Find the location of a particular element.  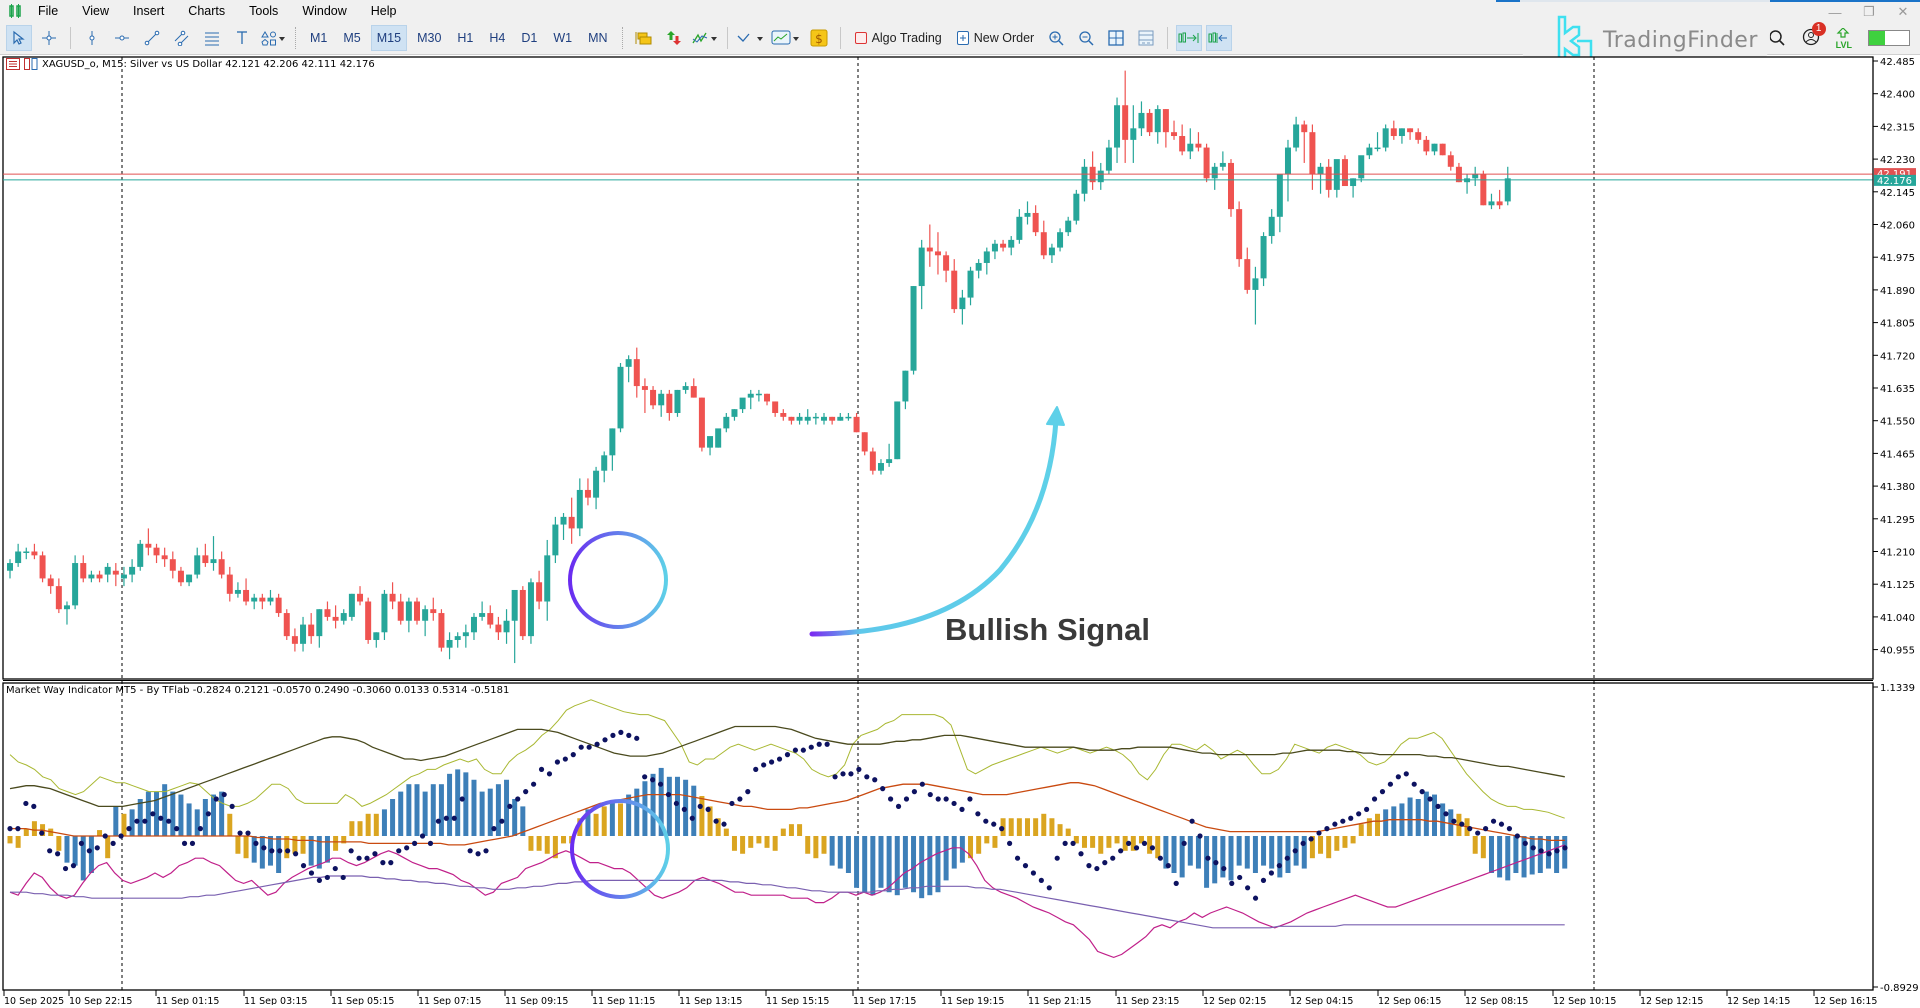

svg-text: 12 Sep 16:15 is located at coordinates (1845, 1000).